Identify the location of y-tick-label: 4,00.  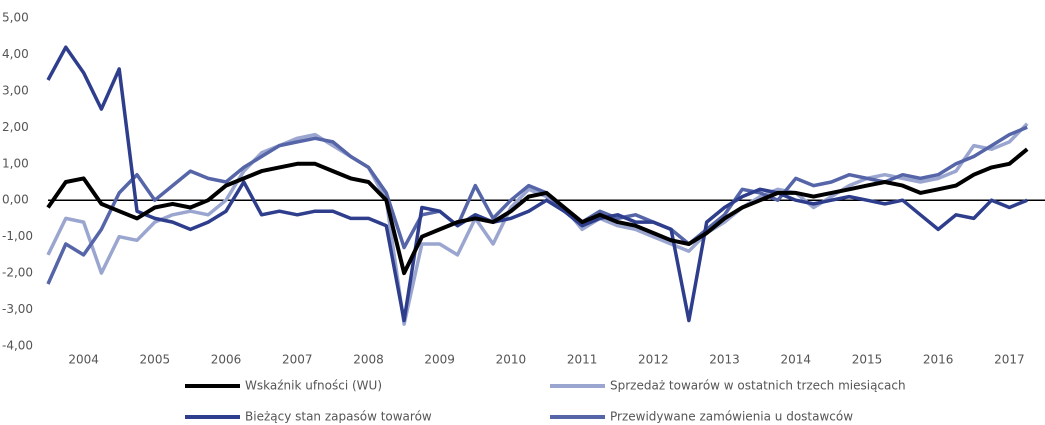
(15, 54).